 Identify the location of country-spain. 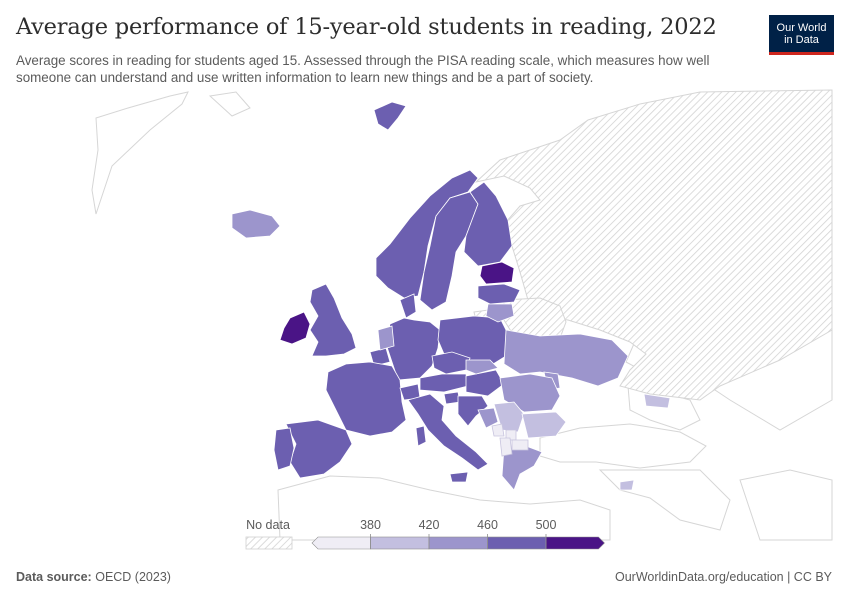
(319, 449).